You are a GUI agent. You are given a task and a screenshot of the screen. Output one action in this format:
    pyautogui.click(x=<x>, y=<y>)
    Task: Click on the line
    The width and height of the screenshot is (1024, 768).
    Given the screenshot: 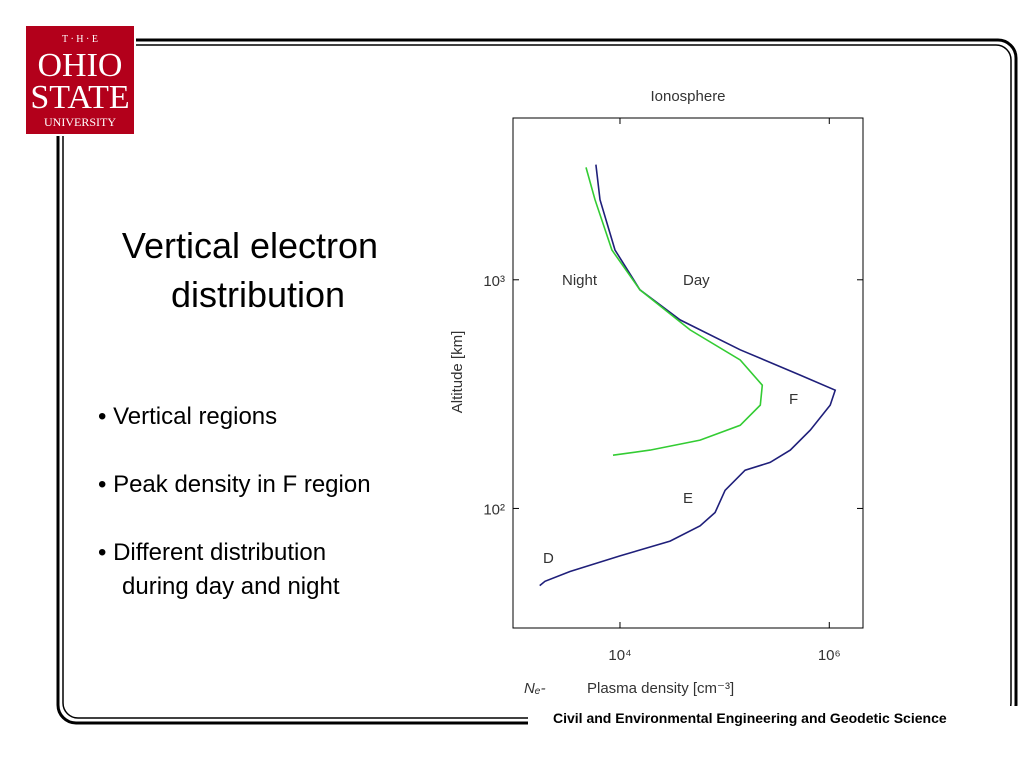 What is the action you would take?
    pyautogui.click(x=674, y=311)
    